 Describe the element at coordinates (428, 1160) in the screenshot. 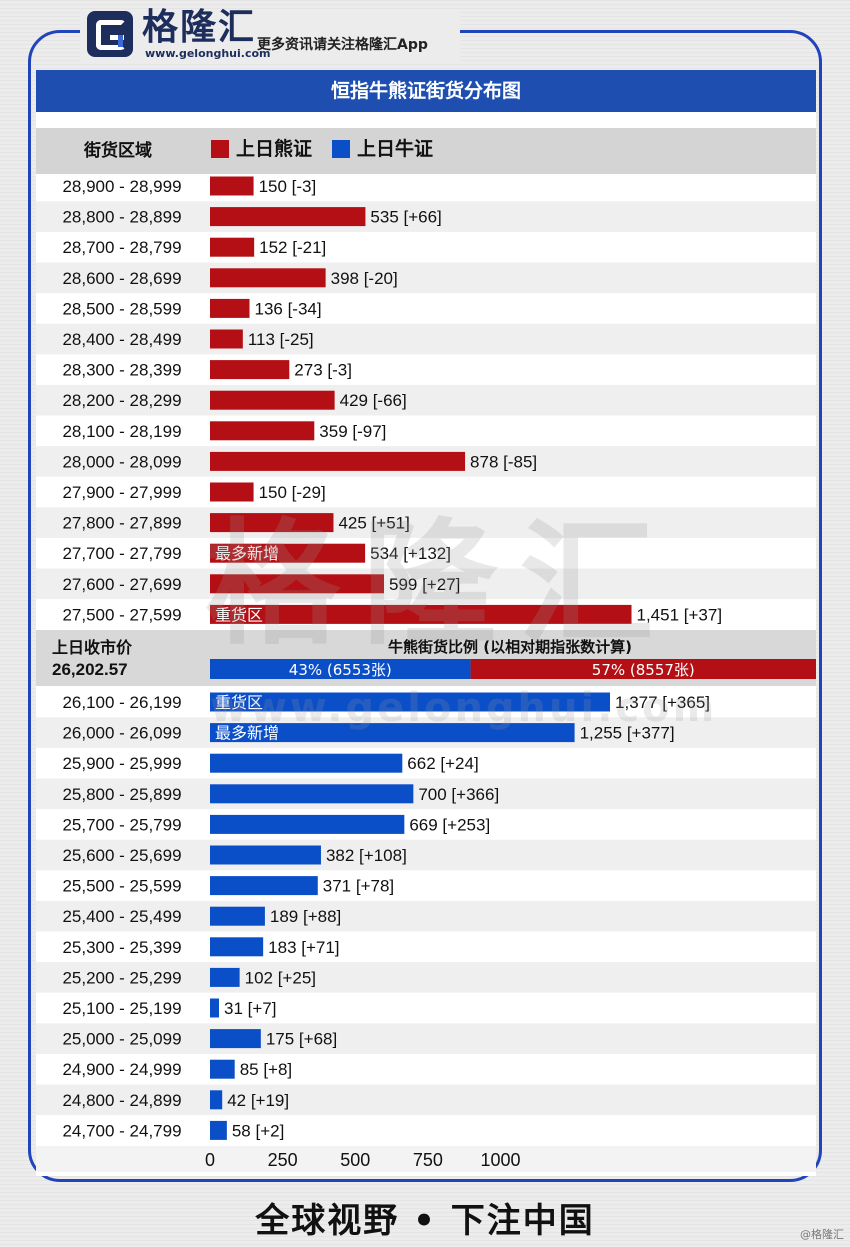

I see `x-tick-label: 750` at that location.